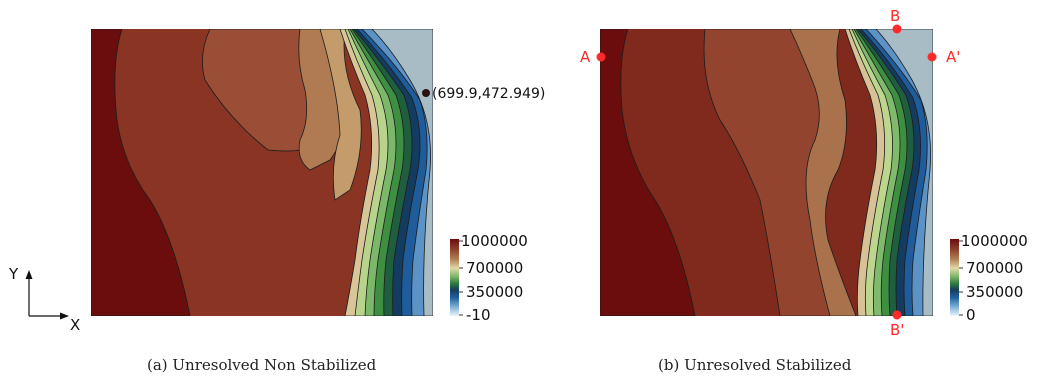 The width and height of the screenshot is (1053, 381). What do you see at coordinates (897, 315) in the screenshot?
I see `marker-b-prime-dot` at bounding box center [897, 315].